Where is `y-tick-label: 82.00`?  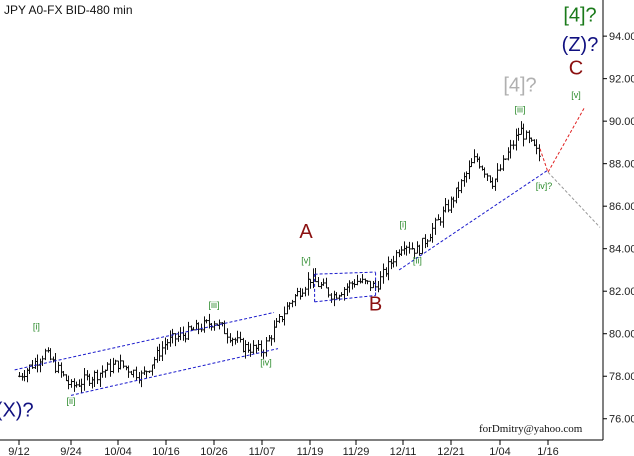
y-tick-label: 82.00 is located at coordinates (621, 292).